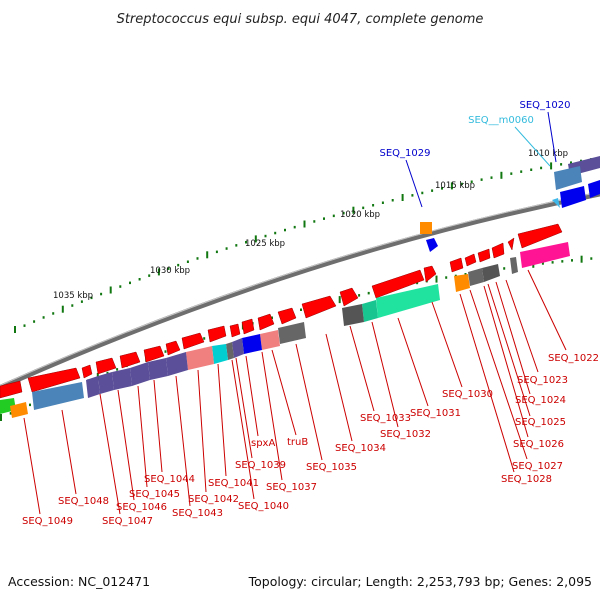  Describe the element at coordinates (594, 189) in the screenshot. I see `feature-right-blue` at that location.